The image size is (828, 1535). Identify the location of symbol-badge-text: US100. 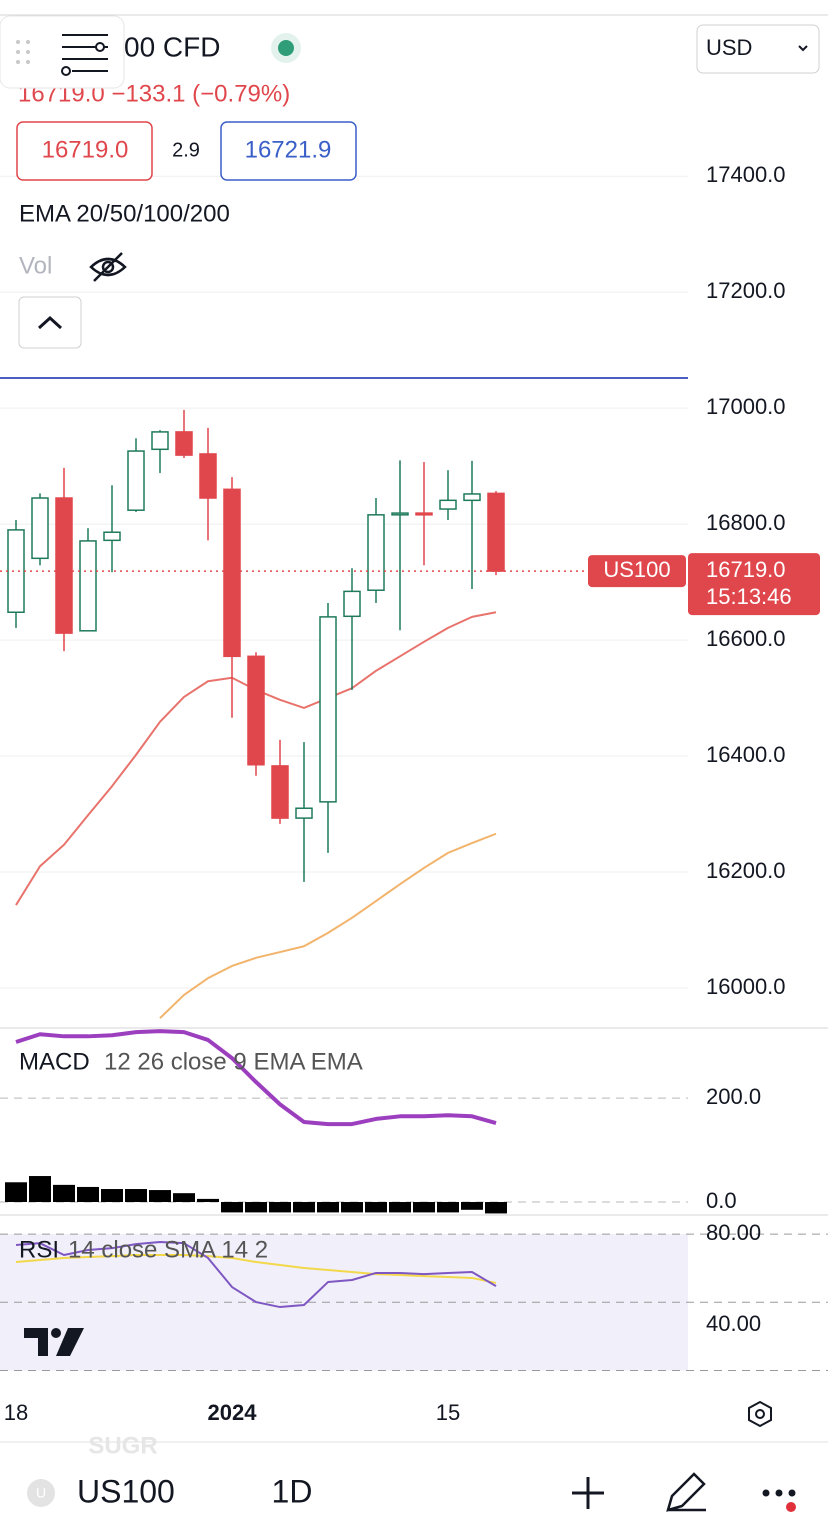
(636, 569).